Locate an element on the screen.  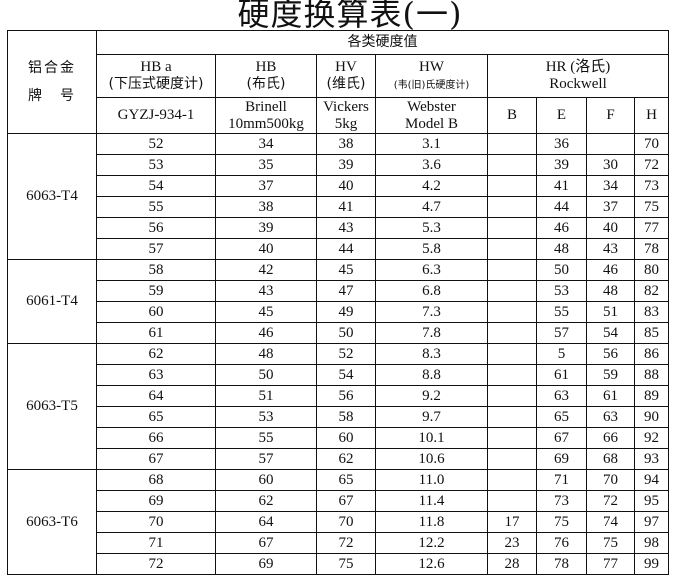
hre-cell: 76 is located at coordinates (561, 543).